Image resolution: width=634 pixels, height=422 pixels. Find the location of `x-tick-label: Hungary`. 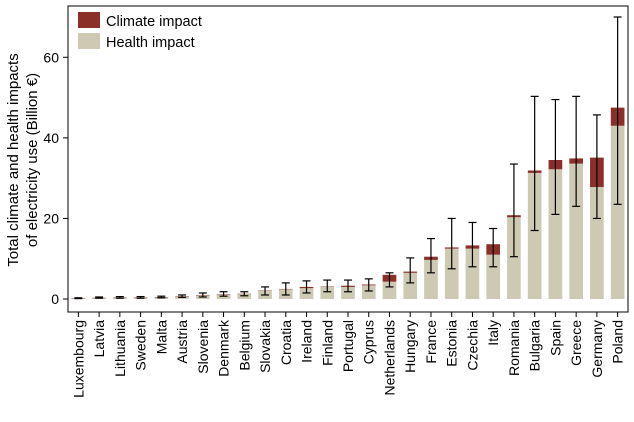

x-tick-label: Hungary is located at coordinates (410, 346).